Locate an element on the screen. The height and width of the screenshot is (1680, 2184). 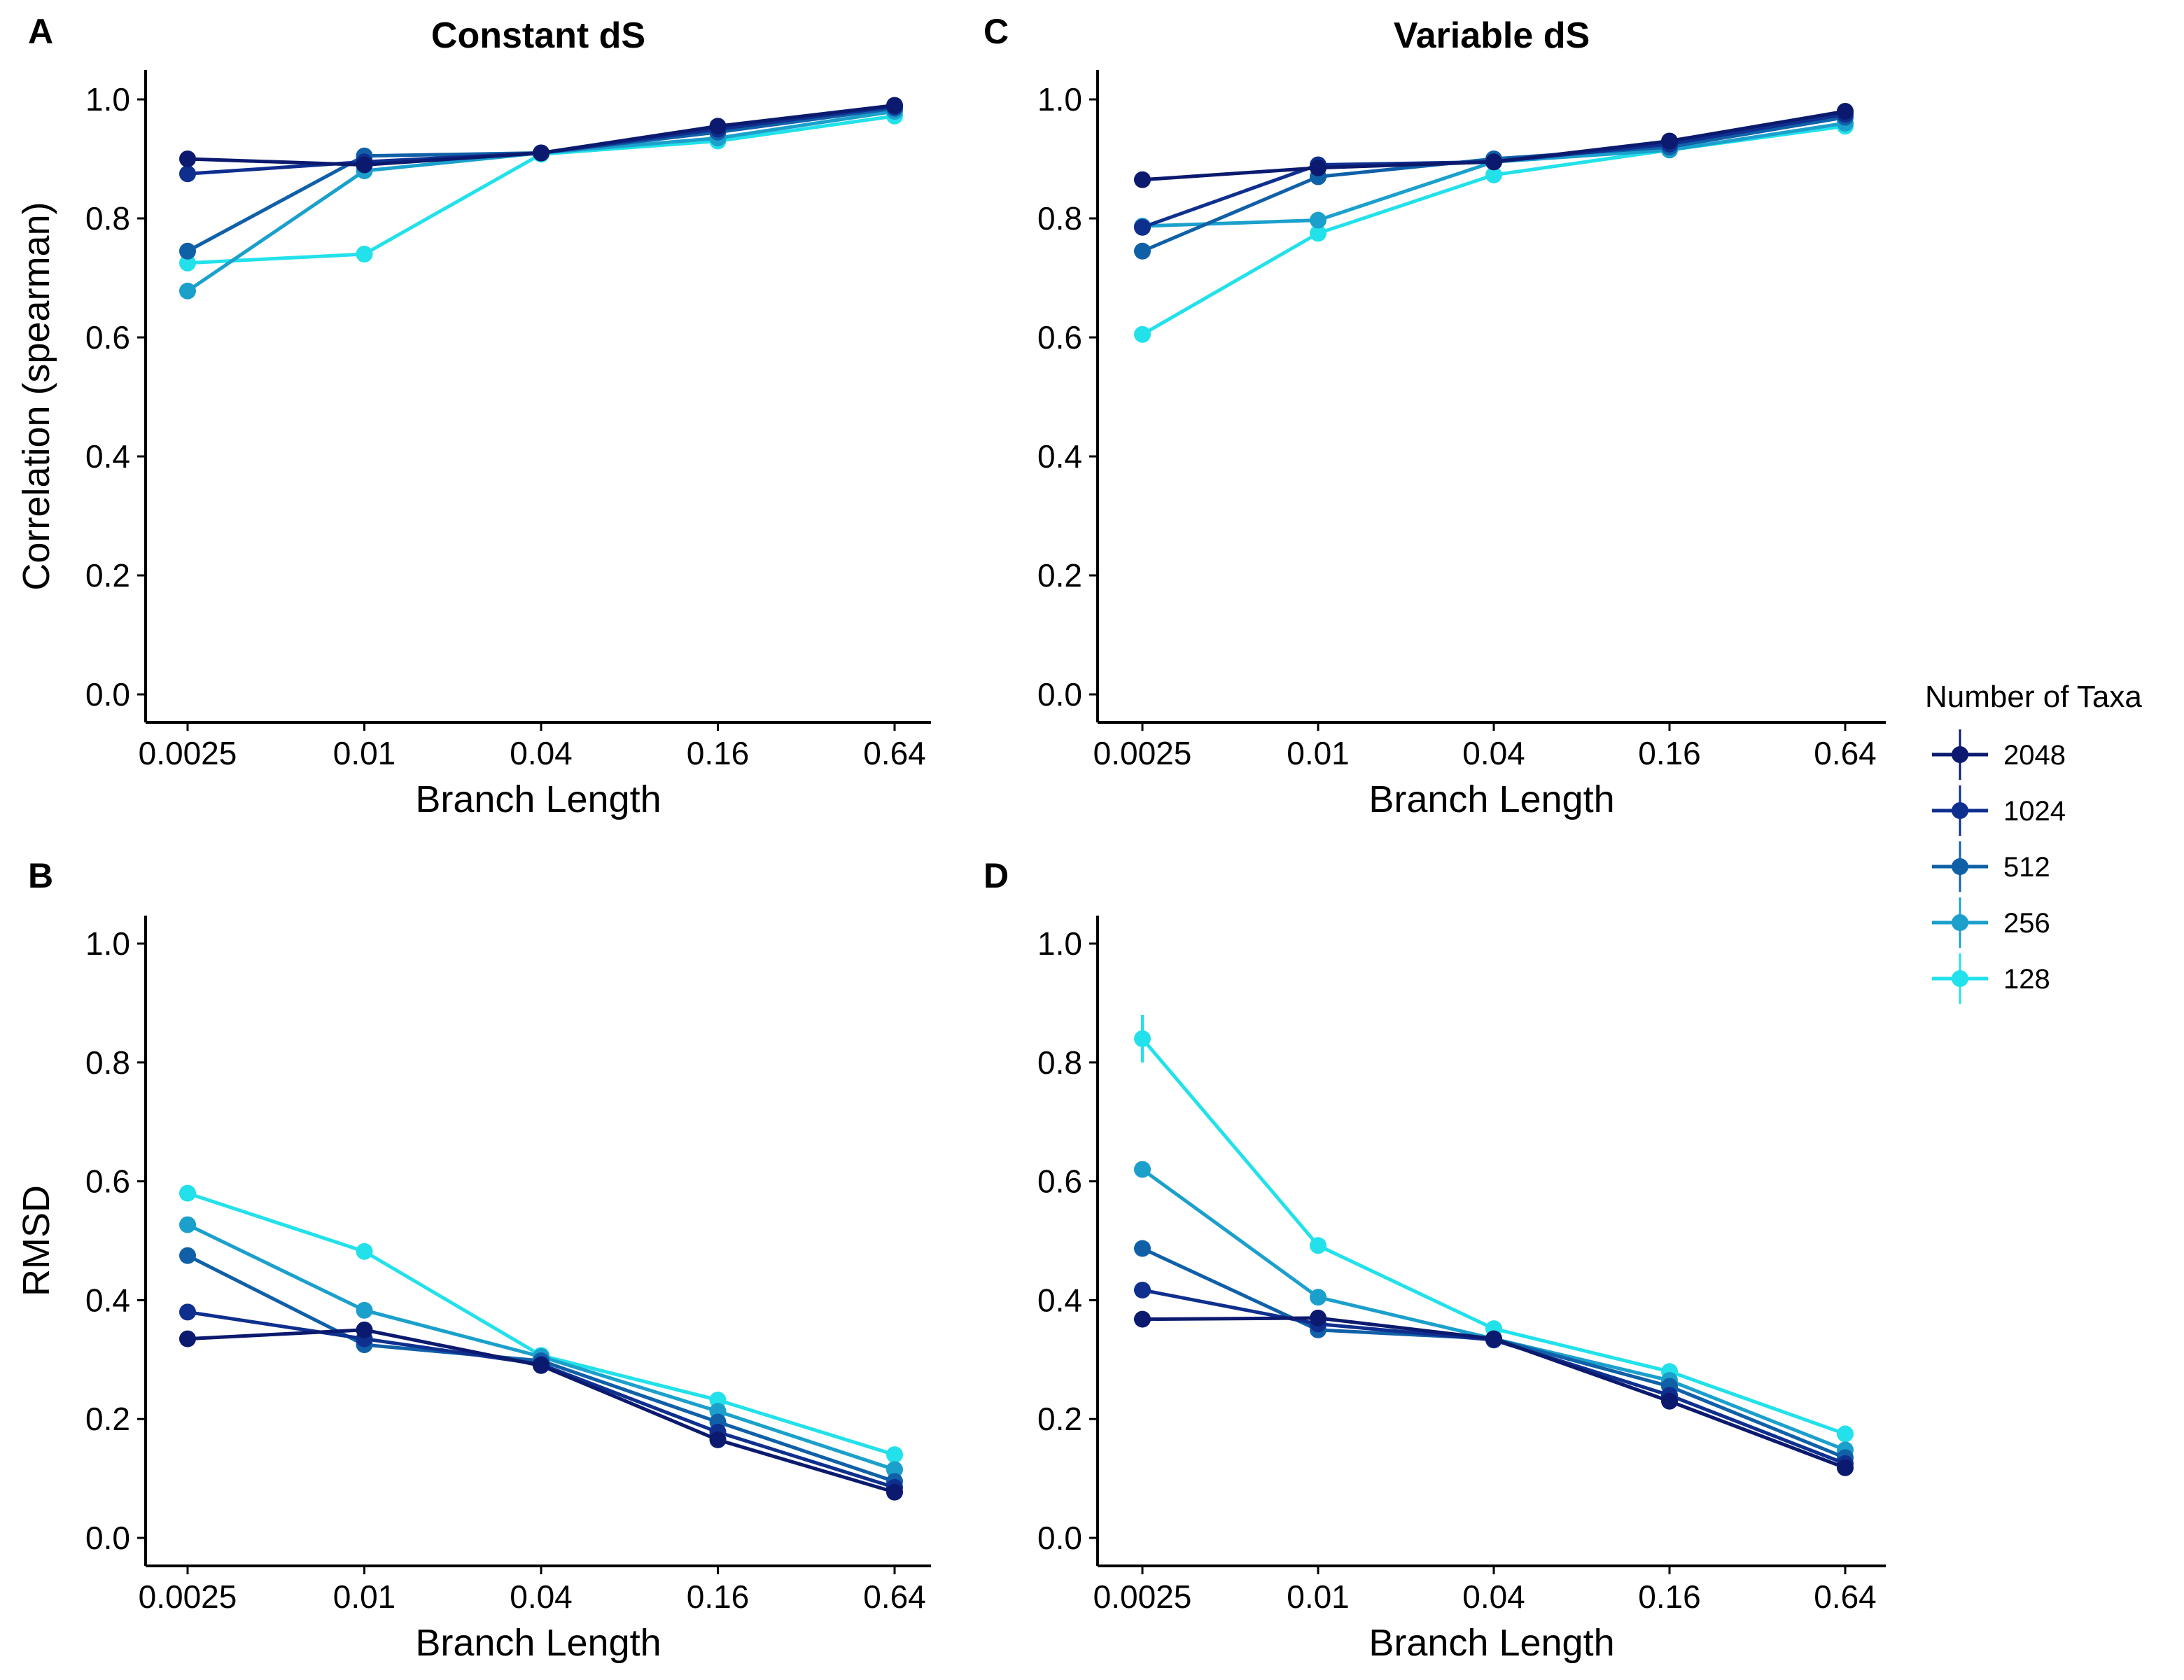
panel-letter: B is located at coordinates (40, 875).